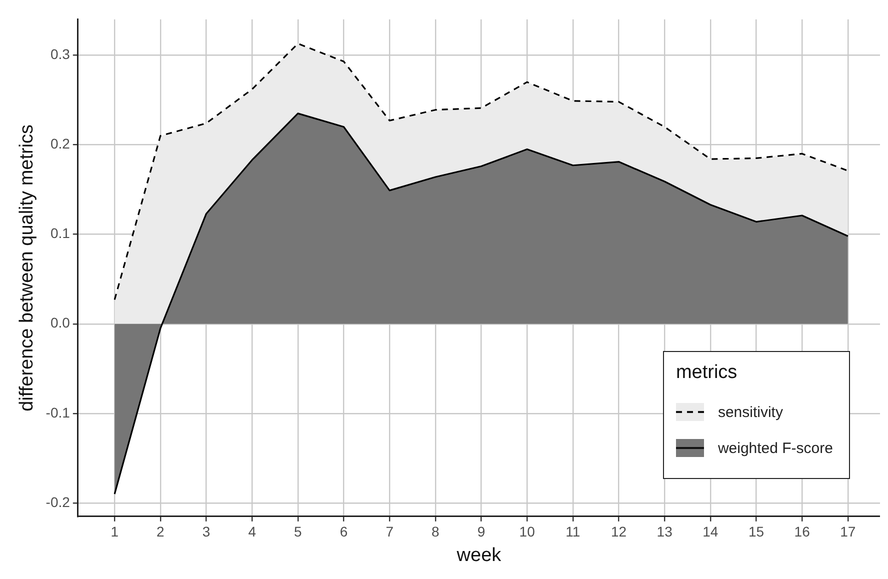 The image size is (888, 579). Describe the element at coordinates (618, 532) in the screenshot. I see `x-tick-label: 12` at that location.